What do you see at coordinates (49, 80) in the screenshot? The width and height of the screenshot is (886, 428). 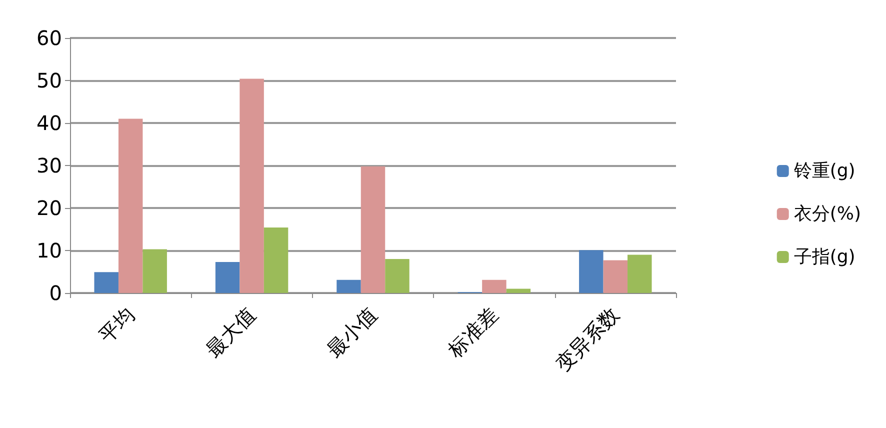 I see `y-tick-label: 50` at bounding box center [49, 80].